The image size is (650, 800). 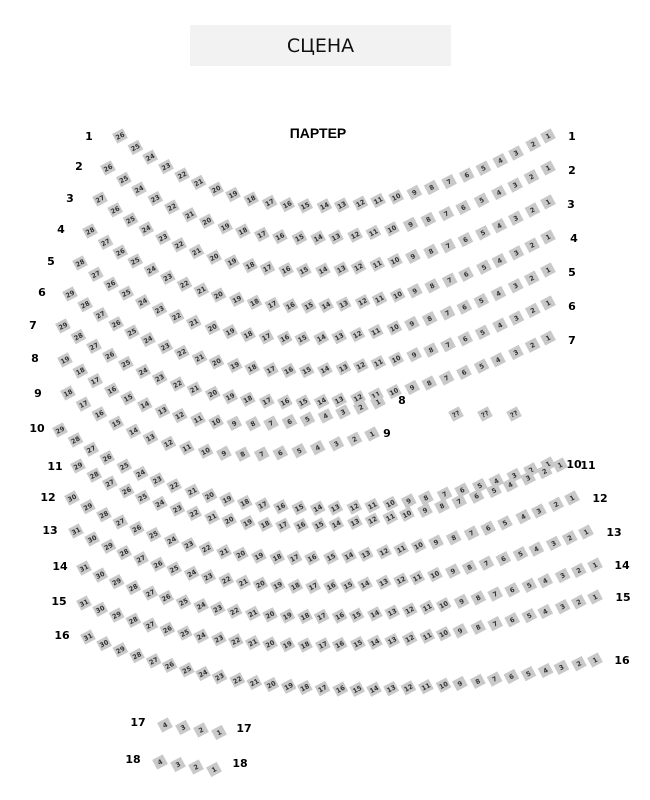 What do you see at coordinates (116, 615) in the screenshot?
I see `seat: 29` at bounding box center [116, 615].